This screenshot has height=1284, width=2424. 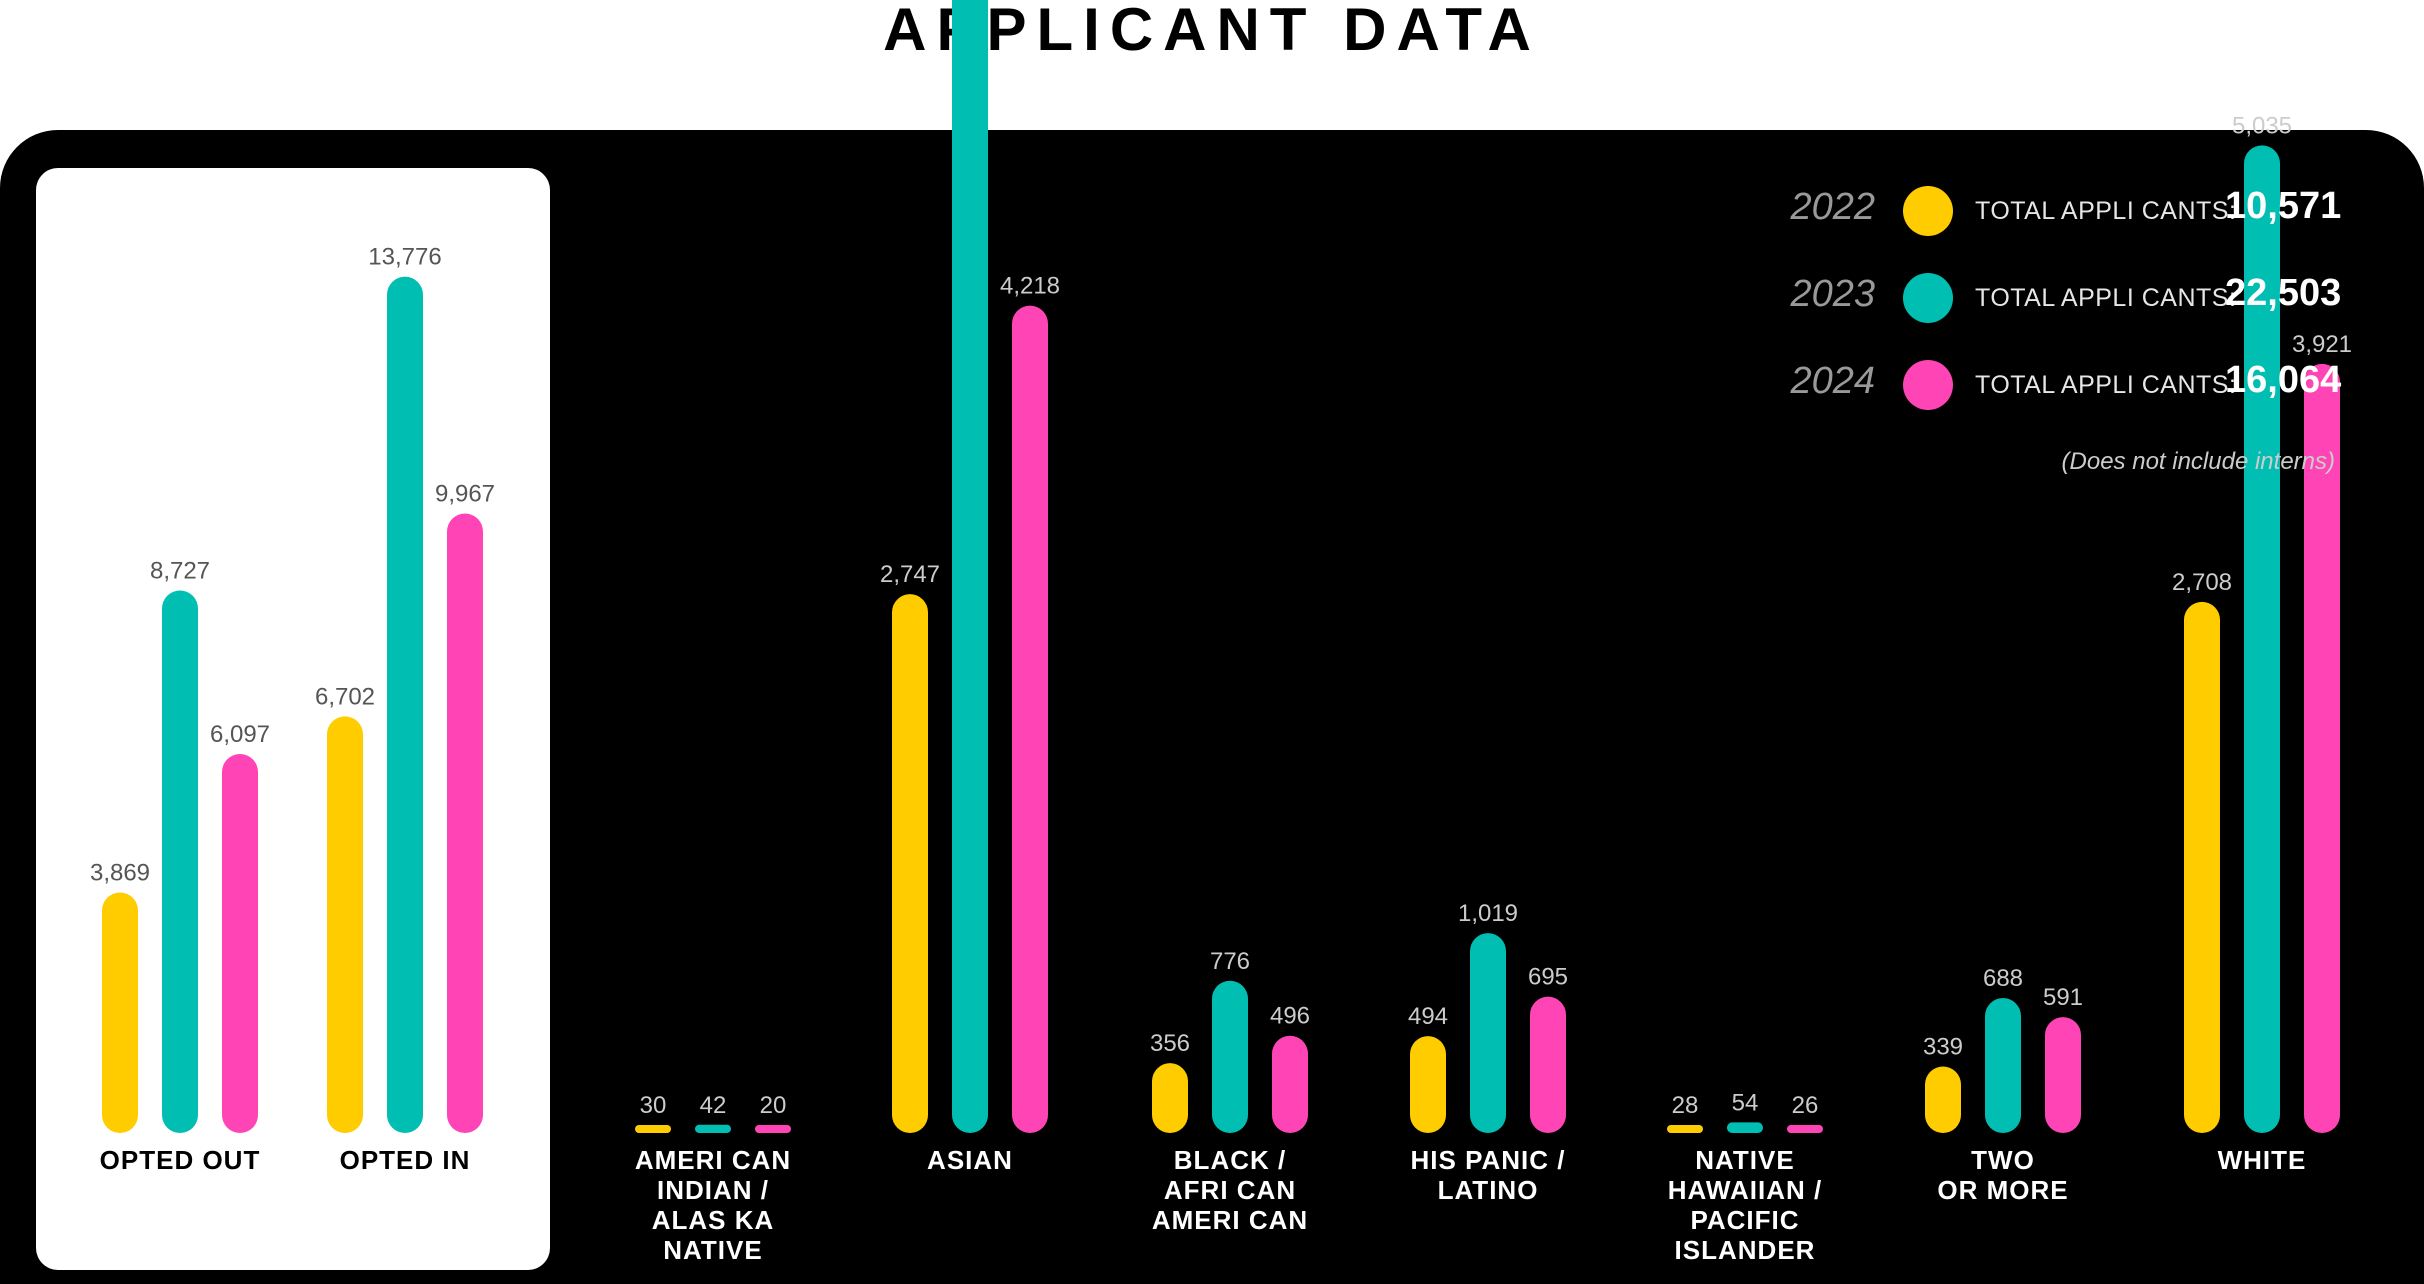 What do you see at coordinates (2003, 1190) in the screenshot?
I see `category-label-line: OR MORE` at bounding box center [2003, 1190].